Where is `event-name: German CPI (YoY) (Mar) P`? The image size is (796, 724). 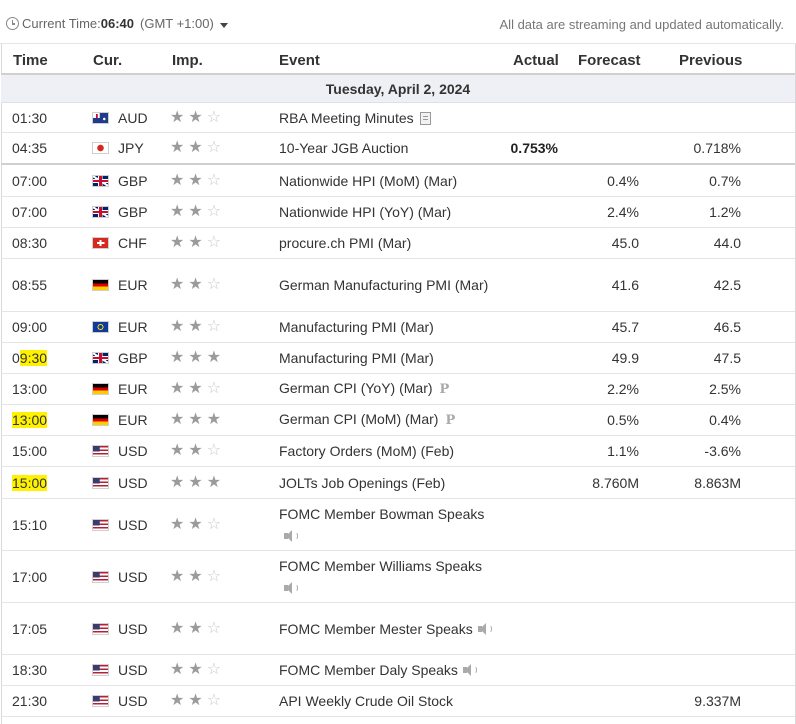
event-name: German CPI (YoY) (Mar) P is located at coordinates (386, 389).